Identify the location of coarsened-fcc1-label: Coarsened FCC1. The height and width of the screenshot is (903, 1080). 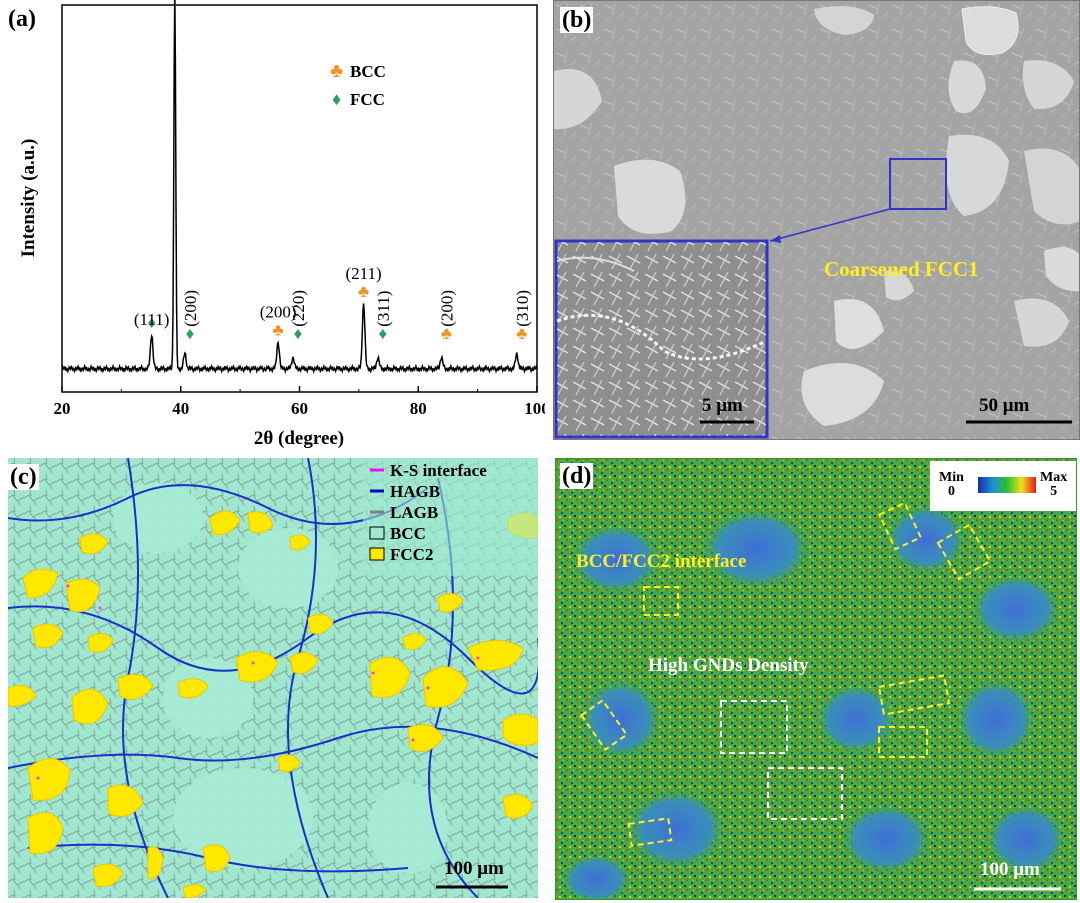
(901, 269).